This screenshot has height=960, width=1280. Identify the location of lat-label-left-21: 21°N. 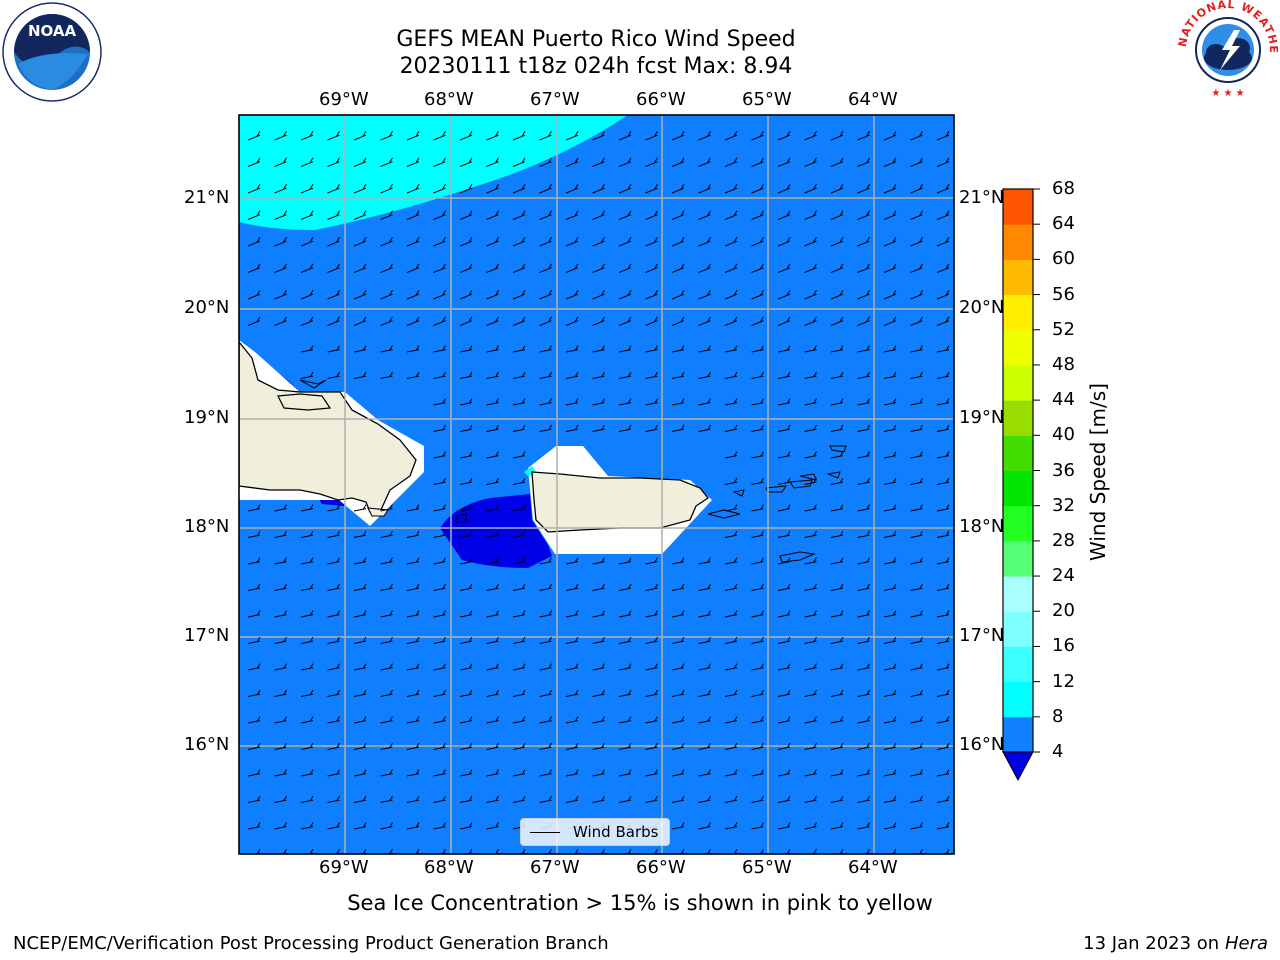
(207, 197).